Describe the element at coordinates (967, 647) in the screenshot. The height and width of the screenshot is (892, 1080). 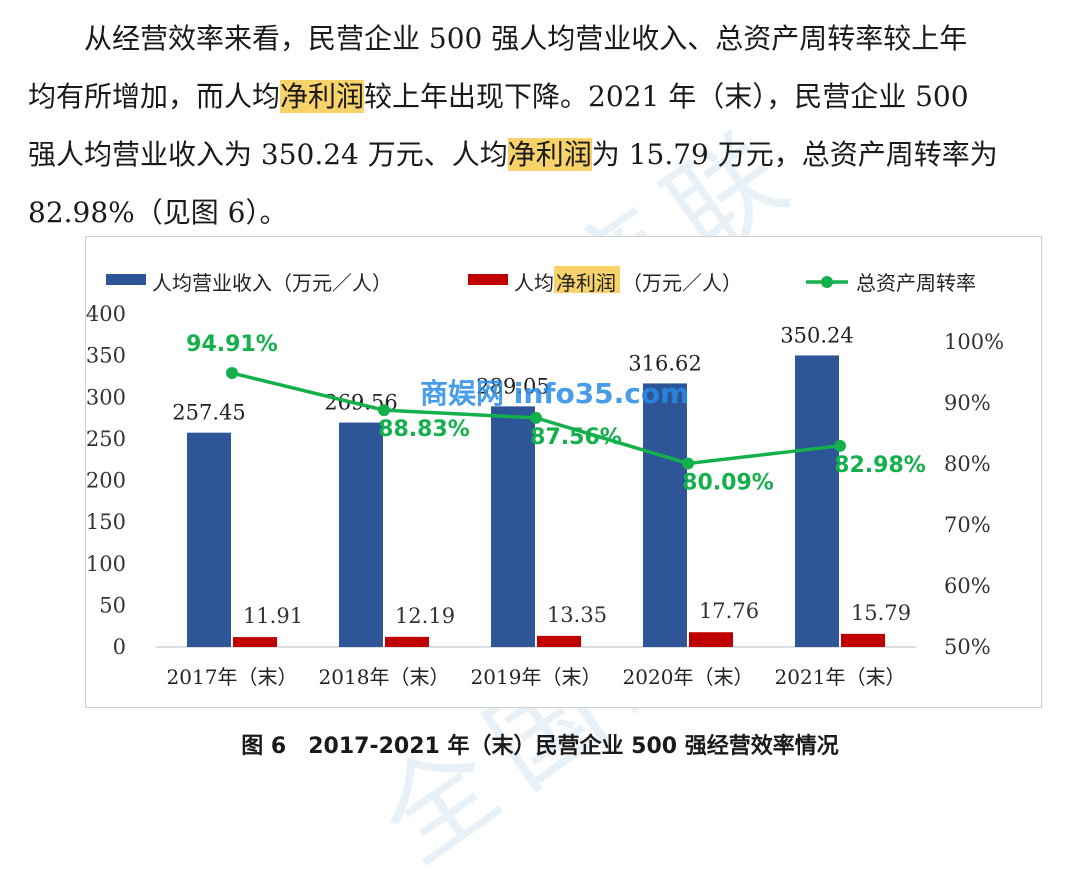
I see `right-axis-tick-label: 50%` at that location.